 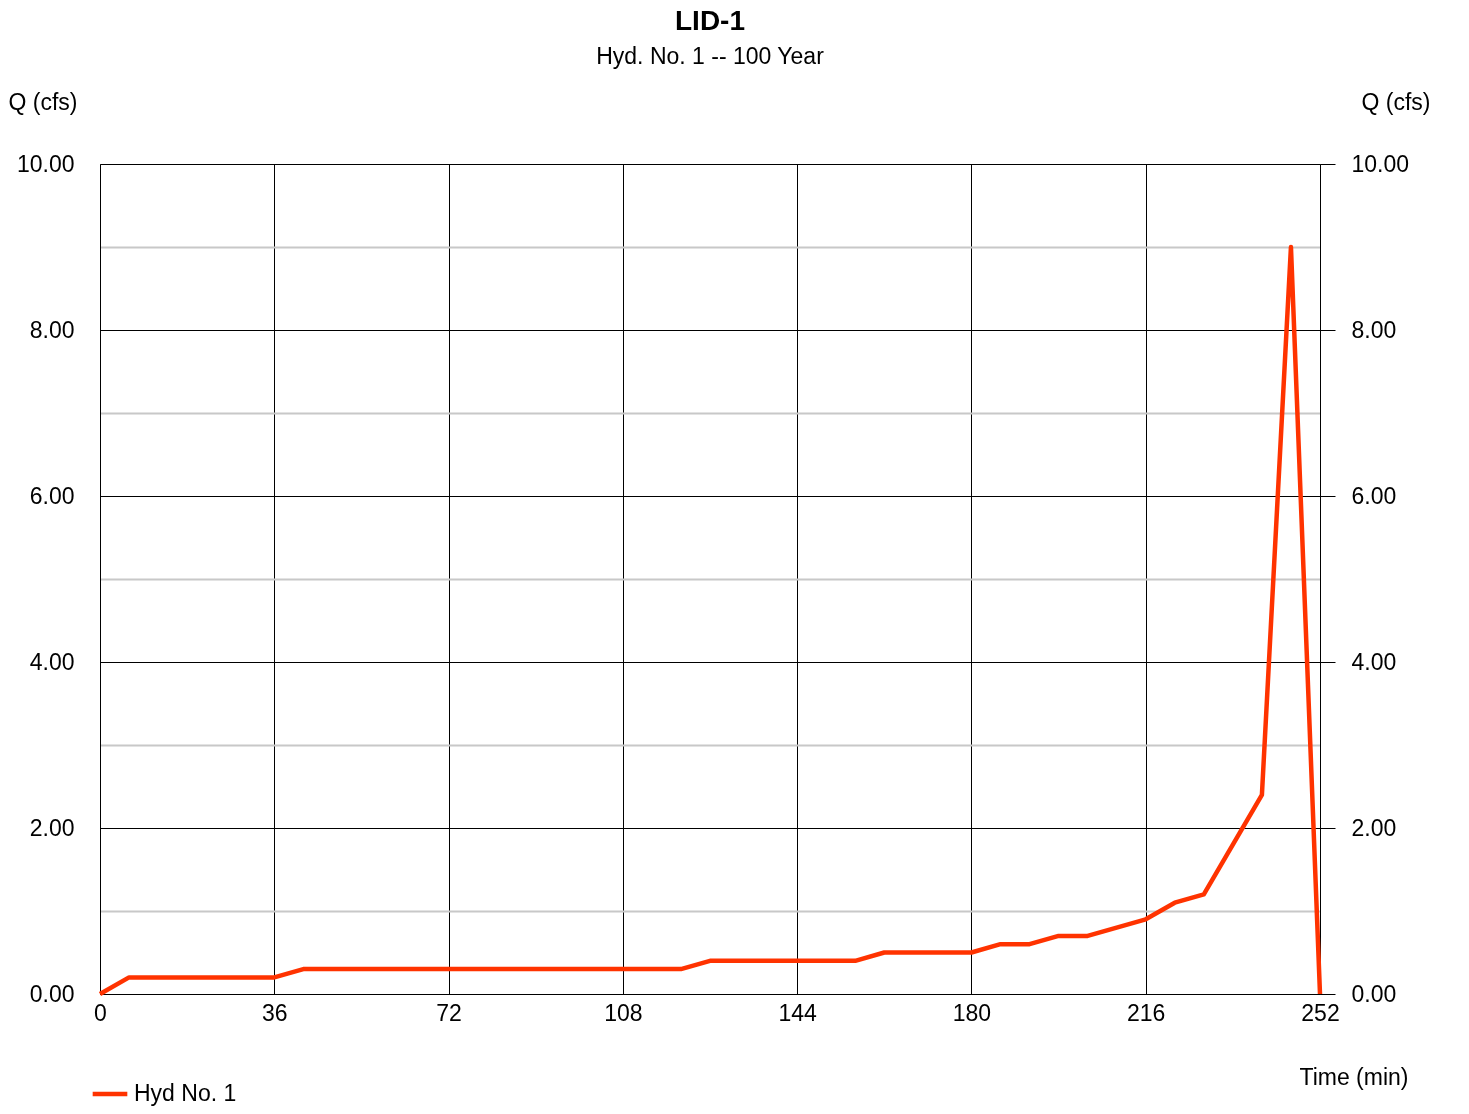 I want to click on chart-subtitle: Hyd. No. 1 -- 100 Year, so click(x=710, y=56).